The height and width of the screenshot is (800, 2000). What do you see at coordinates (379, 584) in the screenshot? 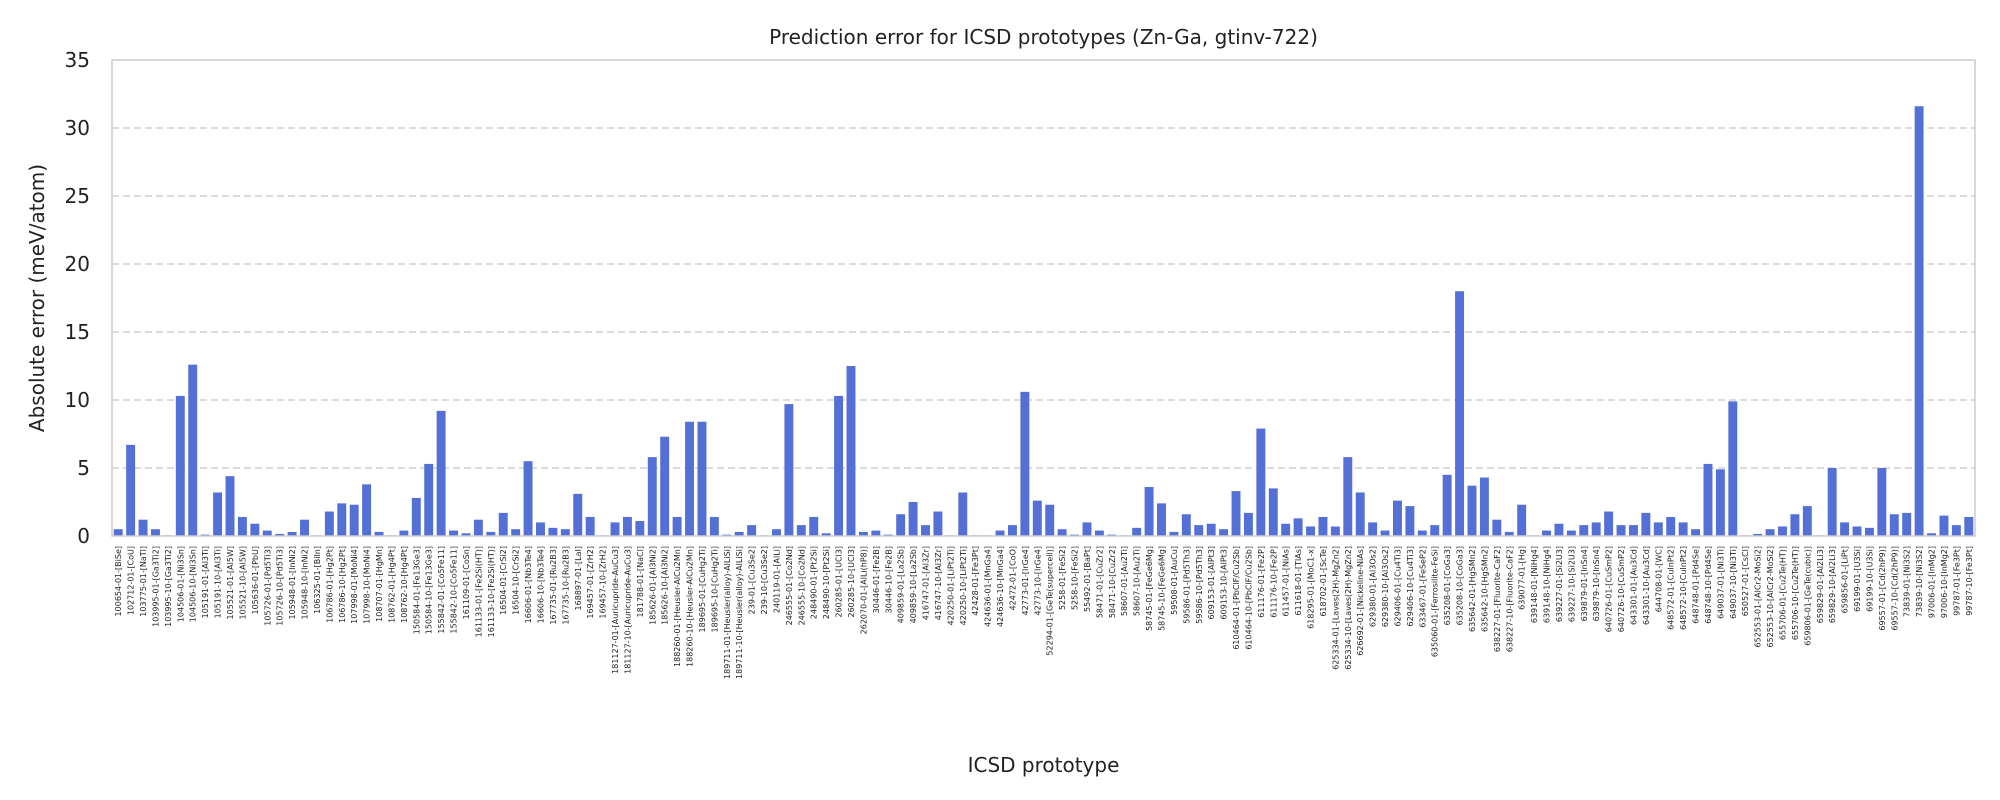
I see `x-tick-label: 108707-01-[HgMn]` at bounding box center [379, 584].